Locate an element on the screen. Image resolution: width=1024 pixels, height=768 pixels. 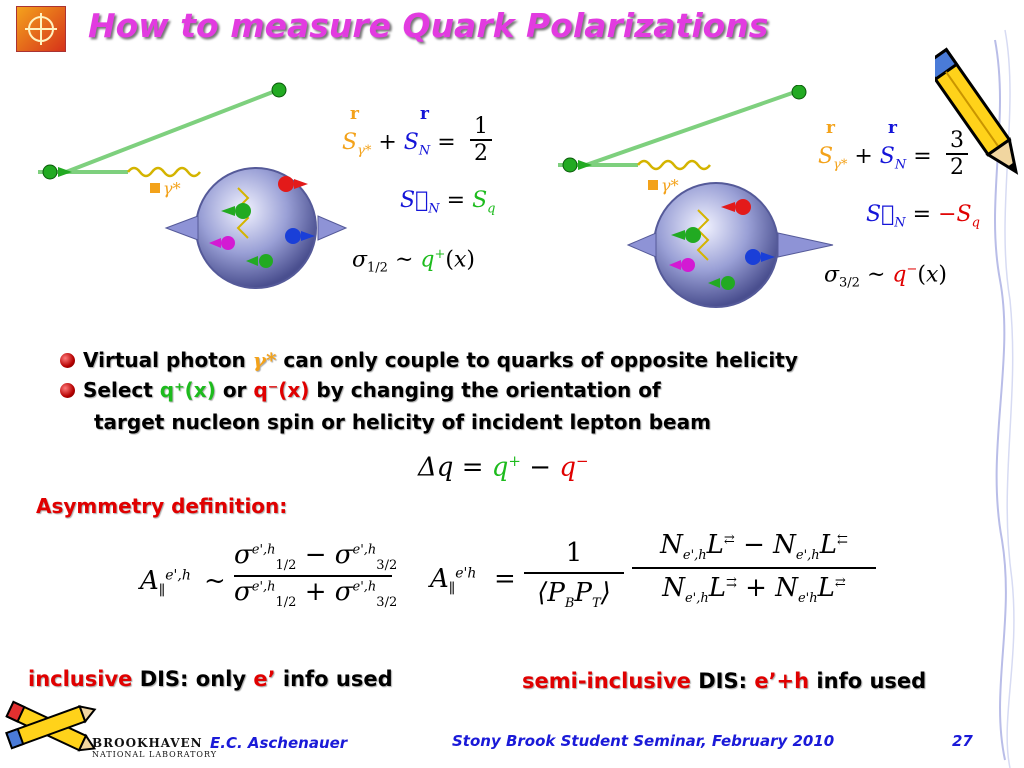
scattered-lepton is located at coordinates (279, 90).